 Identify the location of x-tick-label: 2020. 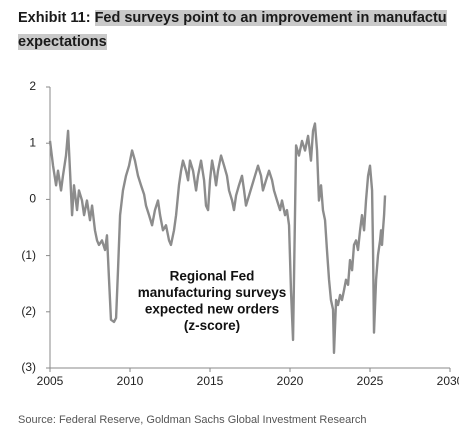
(290, 381).